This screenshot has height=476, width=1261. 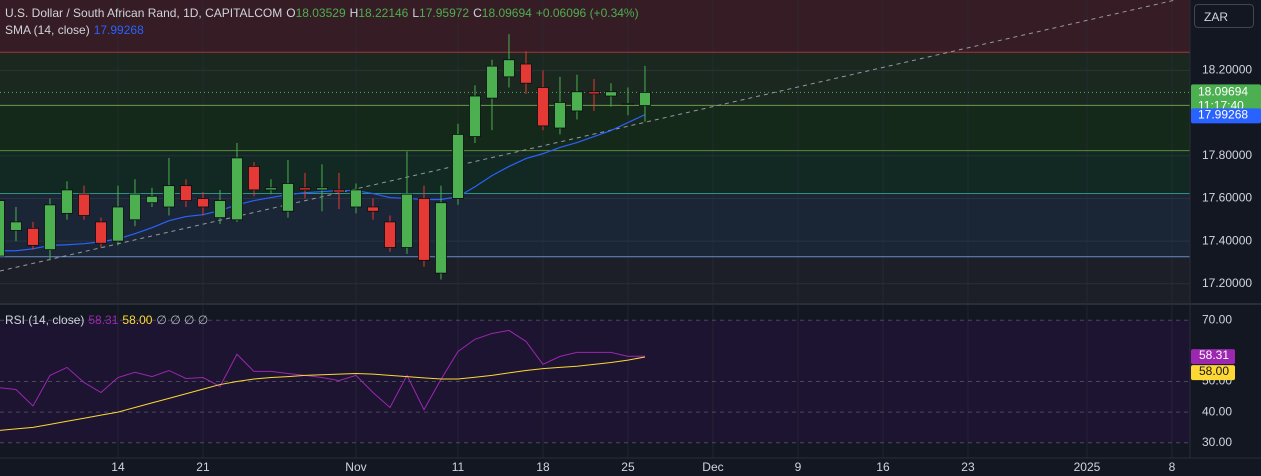 I want to click on ohlc-value: 17.95972, so click(x=444, y=13).